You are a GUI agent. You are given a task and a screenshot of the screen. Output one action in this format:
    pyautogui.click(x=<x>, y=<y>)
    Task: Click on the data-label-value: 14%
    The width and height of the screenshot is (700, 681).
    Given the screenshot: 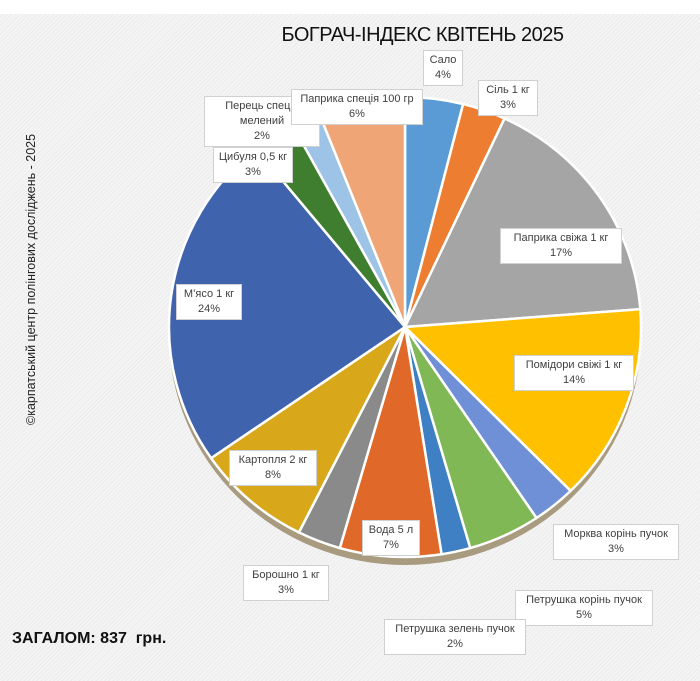 What is the action you would take?
    pyautogui.click(x=574, y=380)
    